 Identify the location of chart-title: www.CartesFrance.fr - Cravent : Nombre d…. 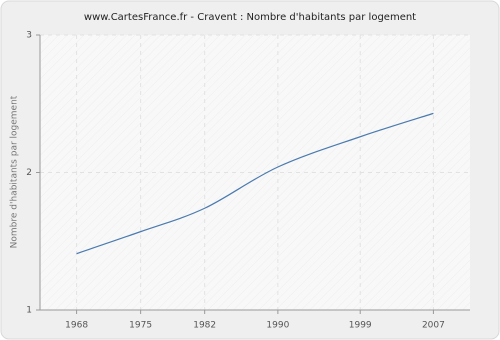
(250, 17).